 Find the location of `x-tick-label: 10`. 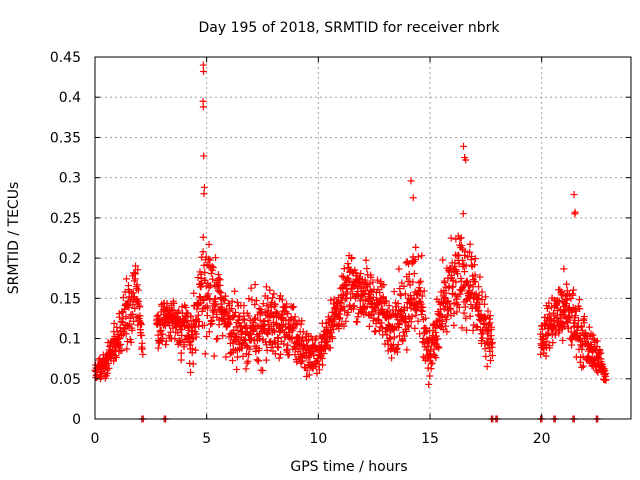

x-tick-label: 10 is located at coordinates (318, 439).